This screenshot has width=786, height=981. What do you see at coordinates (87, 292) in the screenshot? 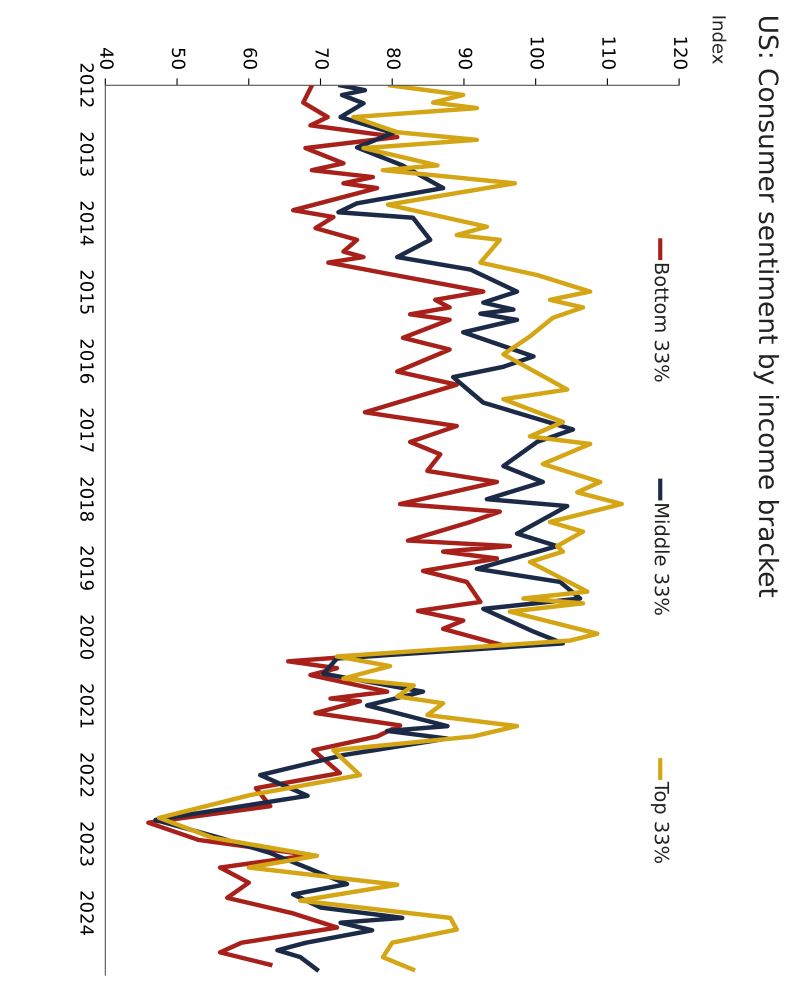
I see `y-tick-label: 2015` at bounding box center [87, 292].